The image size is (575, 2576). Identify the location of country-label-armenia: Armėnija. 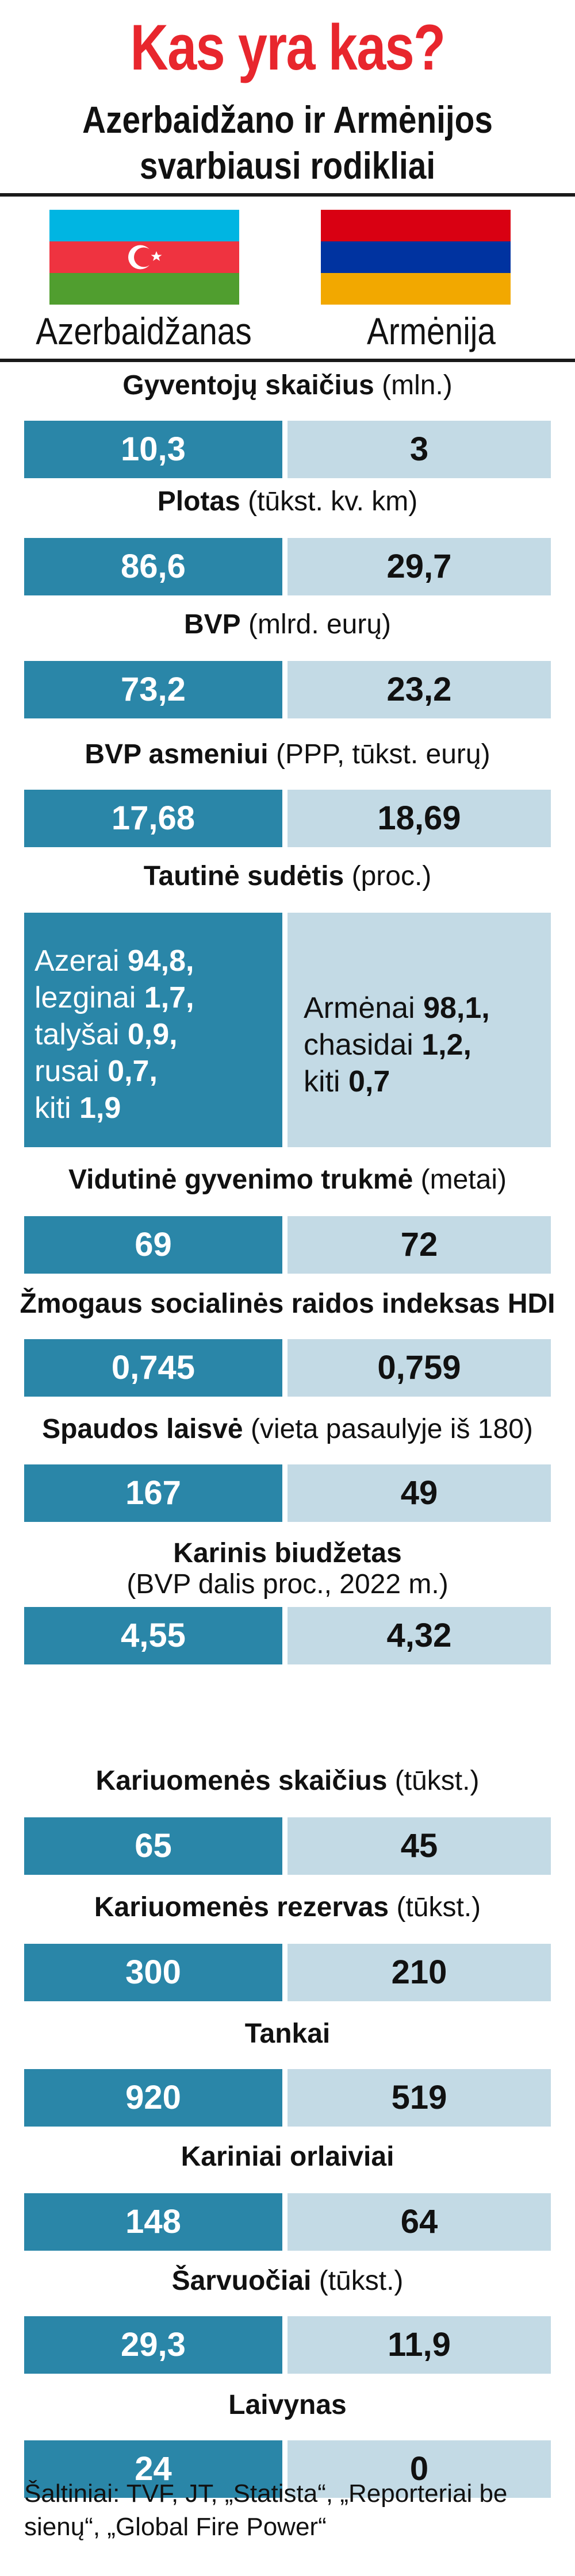
(431, 331).